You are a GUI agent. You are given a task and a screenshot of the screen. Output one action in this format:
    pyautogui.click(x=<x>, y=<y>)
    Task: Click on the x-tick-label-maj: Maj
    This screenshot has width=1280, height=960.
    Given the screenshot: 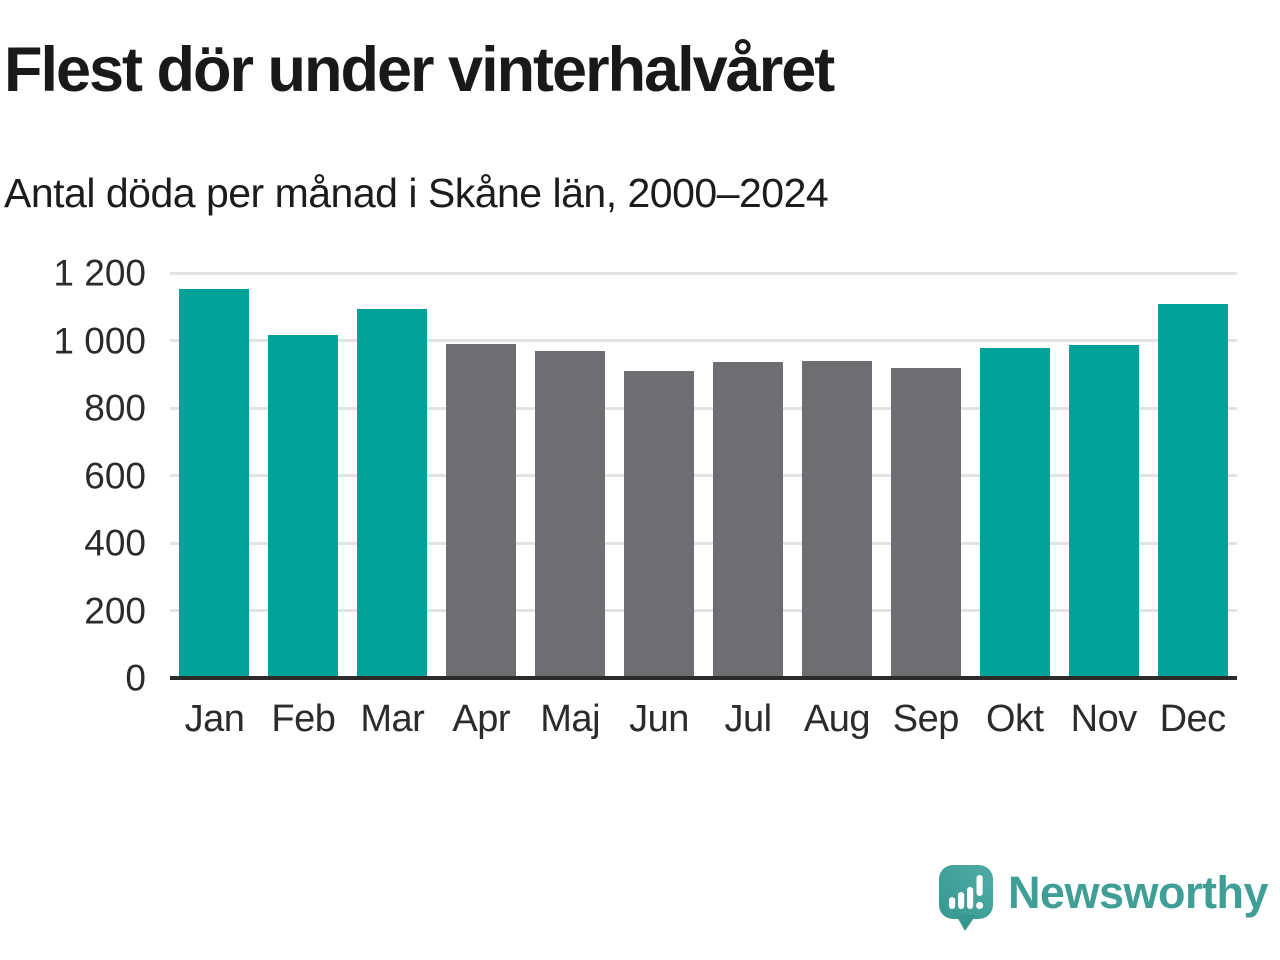 What is the action you would take?
    pyautogui.click(x=570, y=719)
    